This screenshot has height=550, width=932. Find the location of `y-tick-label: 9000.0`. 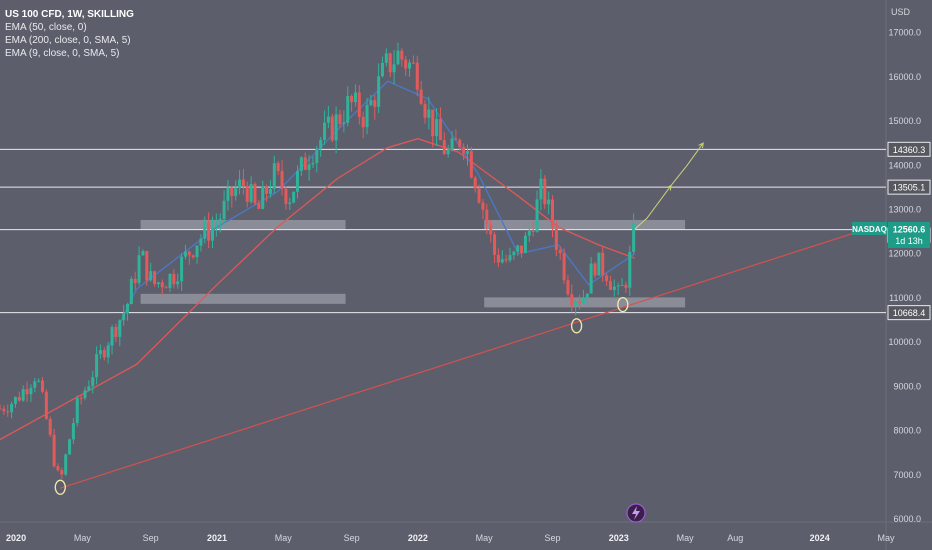

y-tick-label: 9000.0 is located at coordinates (907, 386).